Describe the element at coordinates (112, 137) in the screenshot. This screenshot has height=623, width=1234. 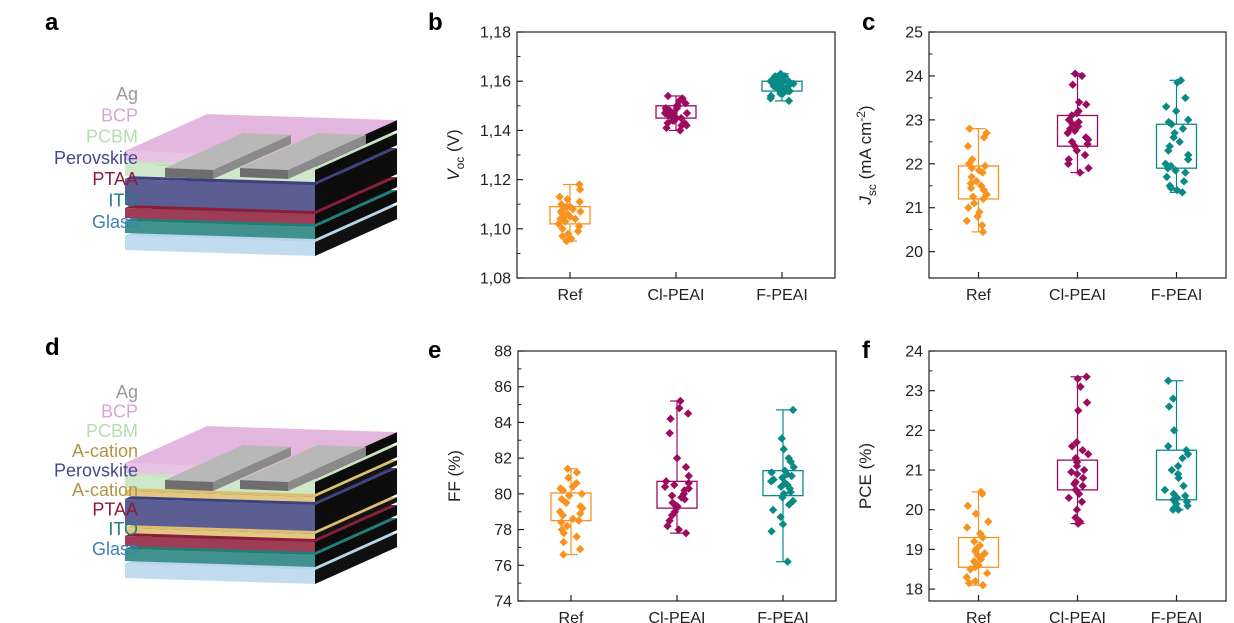
I see `layer-label-pcbm: PCBM` at that location.